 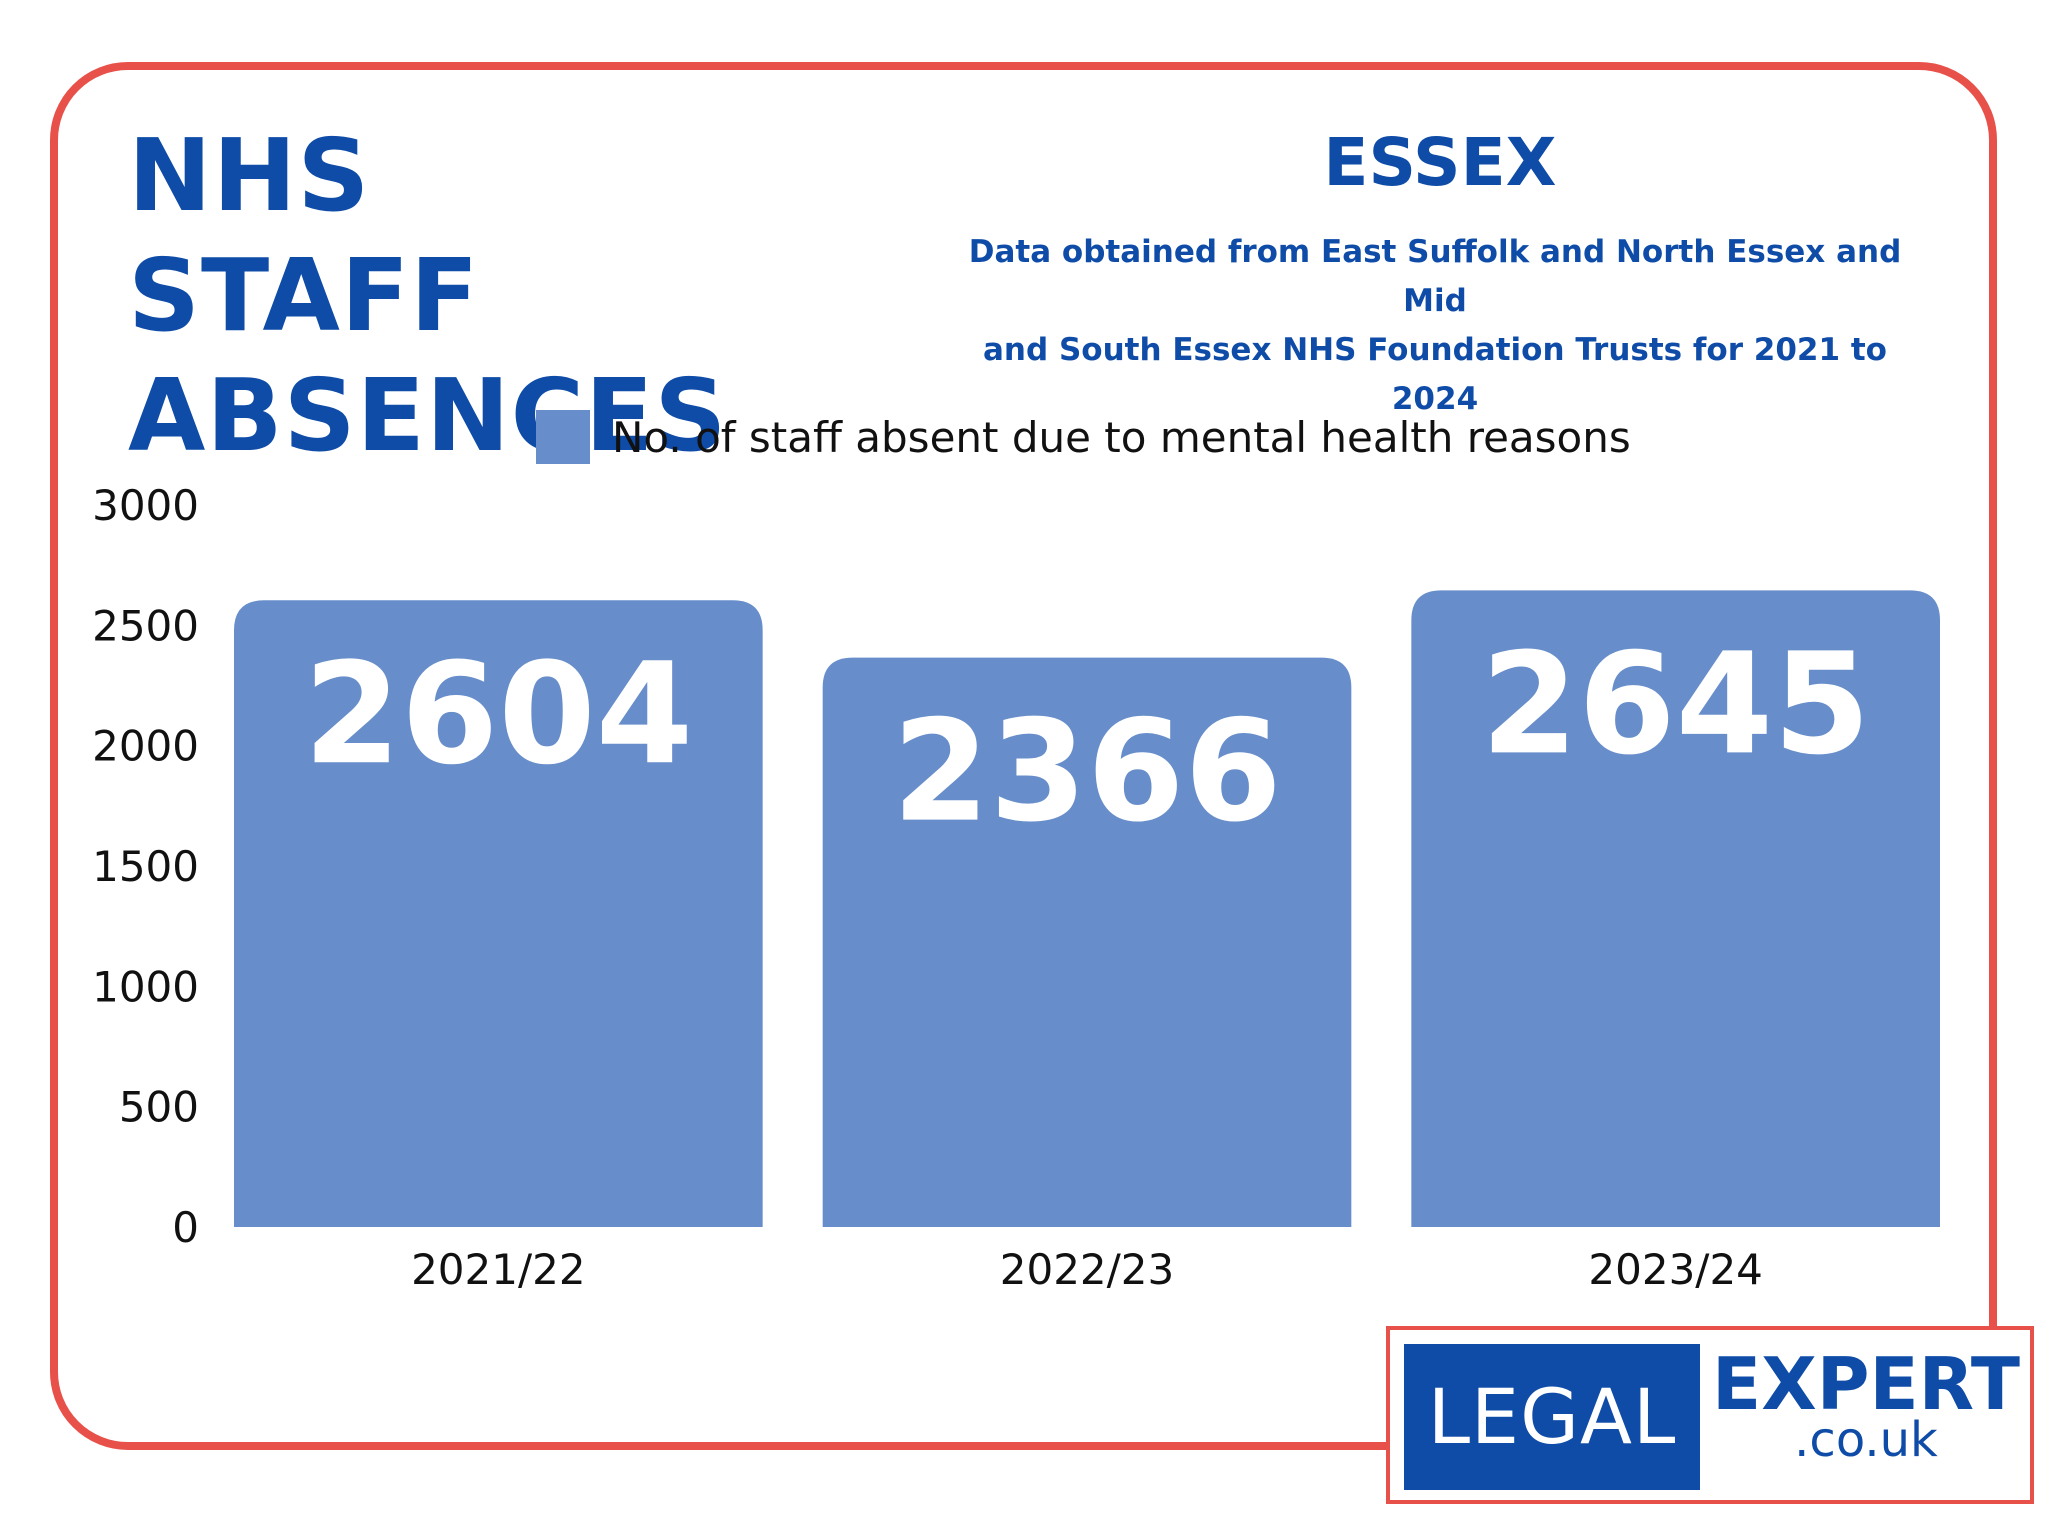 What do you see at coordinates (145, 625) in the screenshot?
I see `y-tick-label: 2500` at bounding box center [145, 625].